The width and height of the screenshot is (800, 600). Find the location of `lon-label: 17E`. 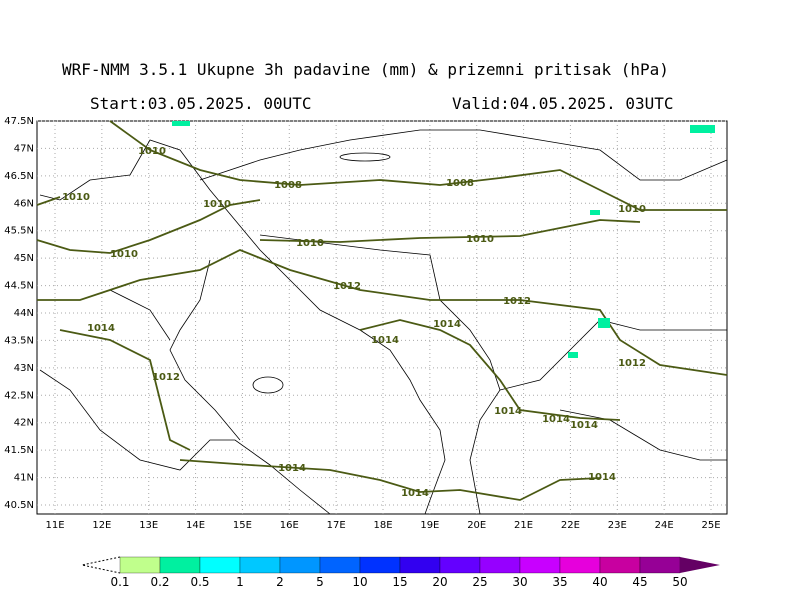

lon-label: 17E is located at coordinates (336, 525).